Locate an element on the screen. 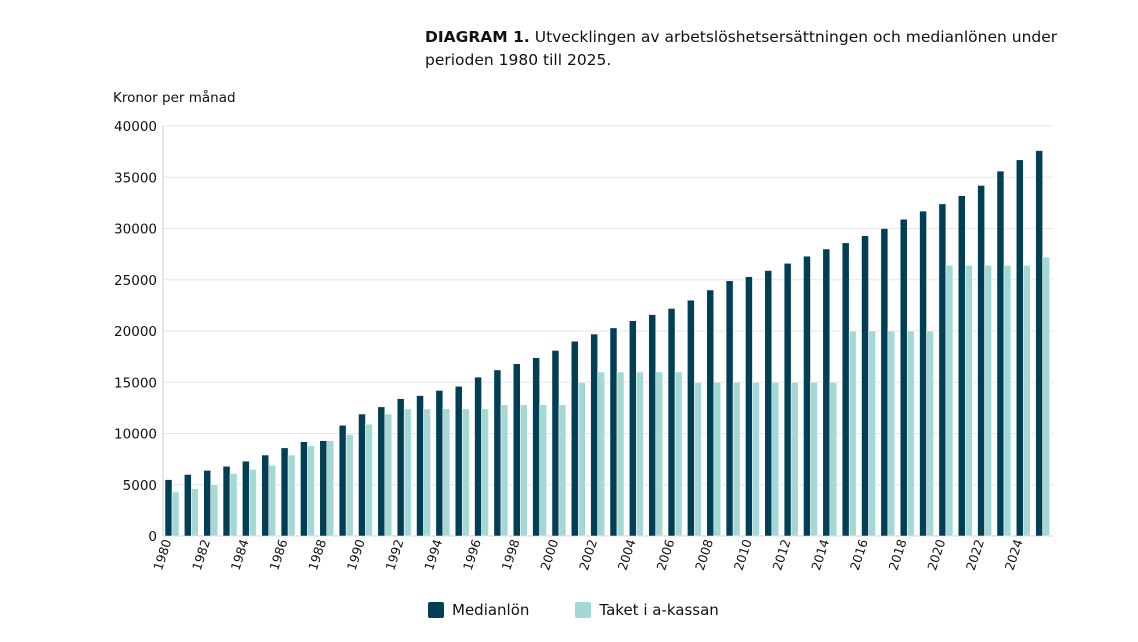 The width and height of the screenshot is (1138, 642). legend: Medianlön Taket i a-kassan is located at coordinates (573, 610).